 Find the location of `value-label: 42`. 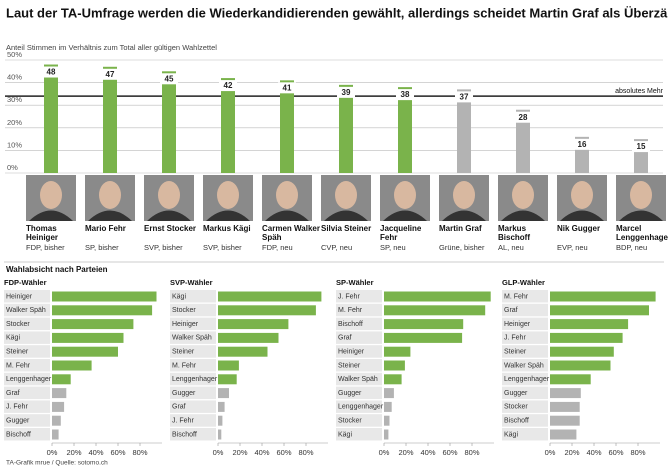

value-label: 42 is located at coordinates (228, 85).